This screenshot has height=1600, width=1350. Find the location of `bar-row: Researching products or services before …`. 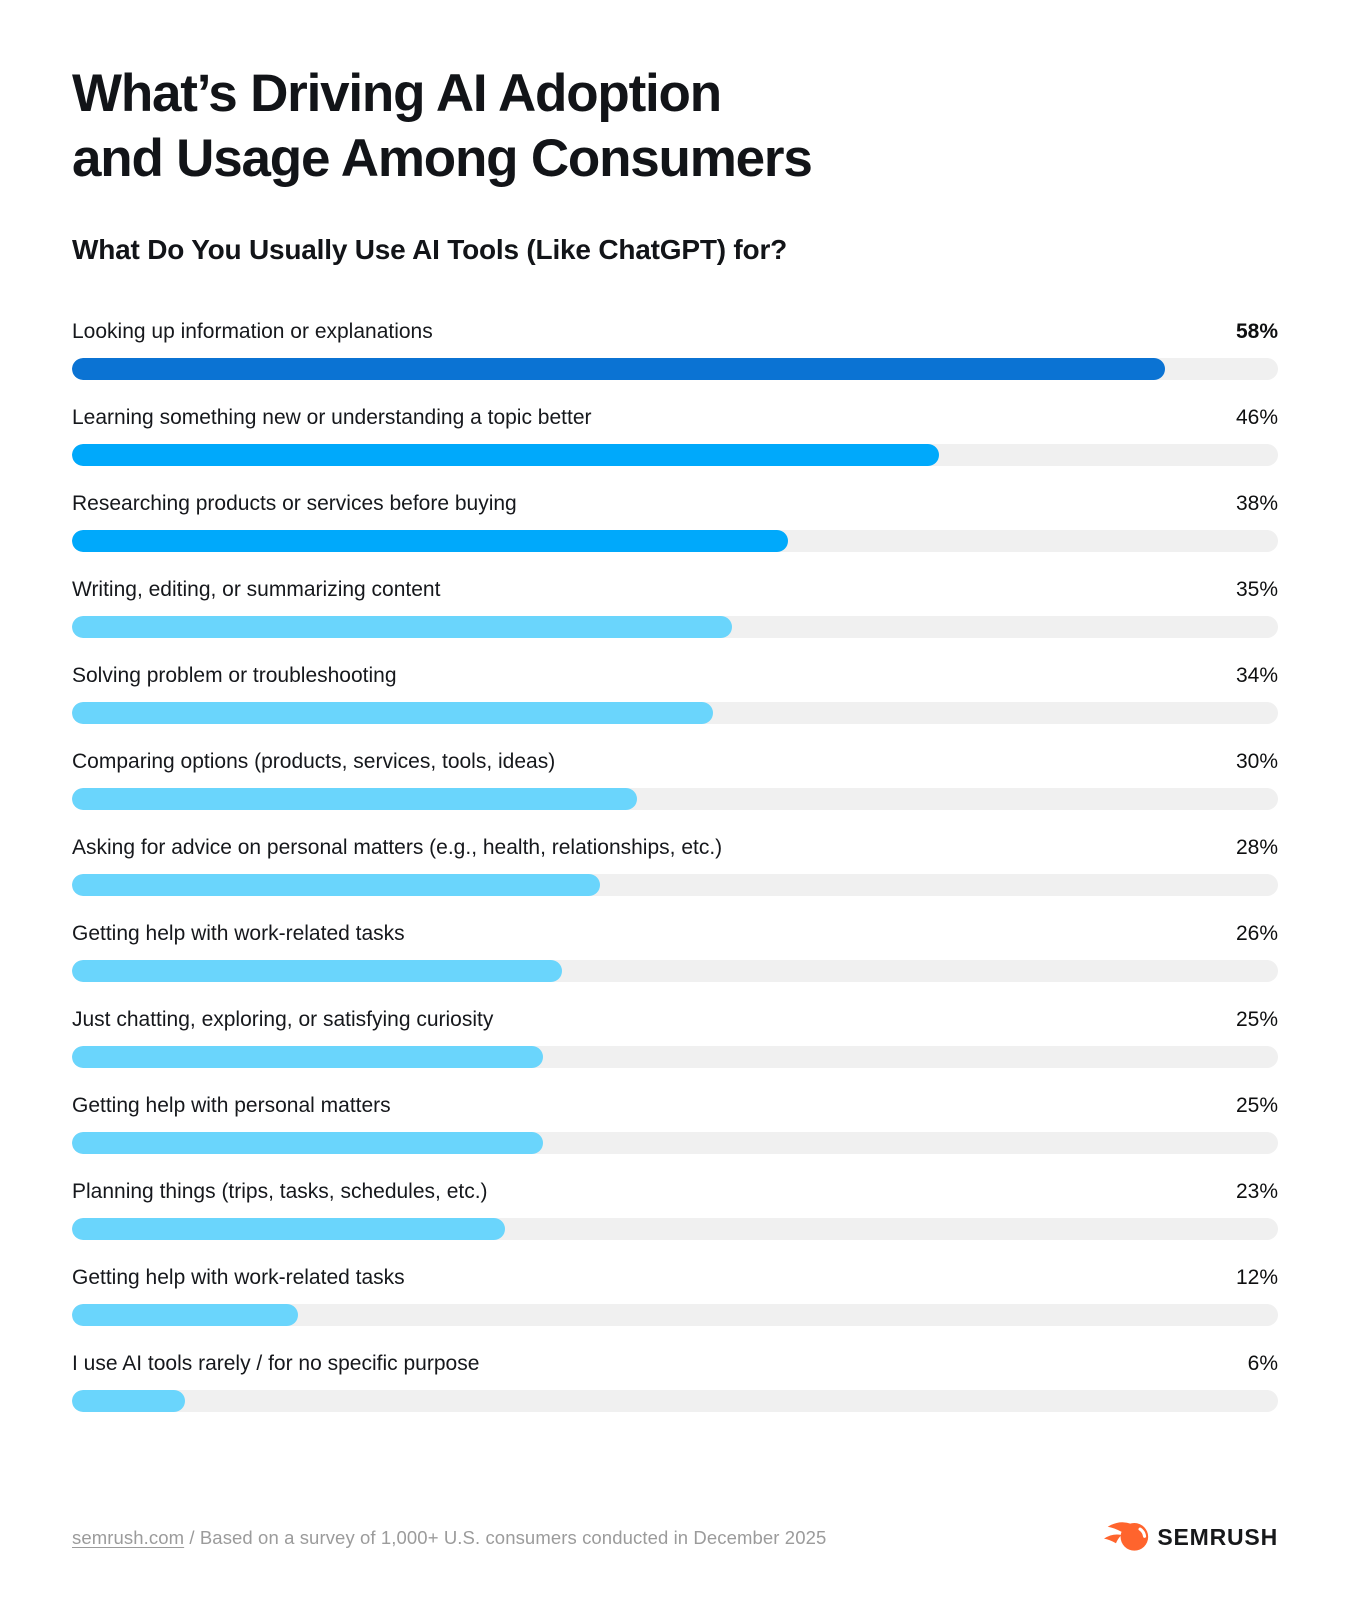

bar-row: Researching products or services before … is located at coordinates (675, 521).